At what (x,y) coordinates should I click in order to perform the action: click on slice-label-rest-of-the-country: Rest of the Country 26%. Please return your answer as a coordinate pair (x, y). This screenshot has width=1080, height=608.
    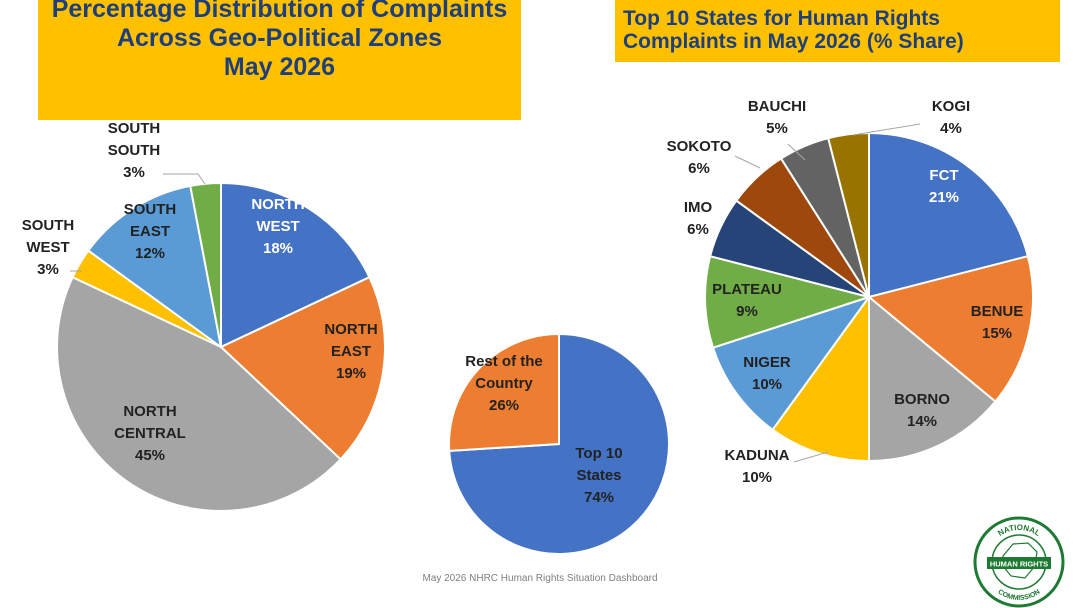
    Looking at the image, I should click on (504, 383).